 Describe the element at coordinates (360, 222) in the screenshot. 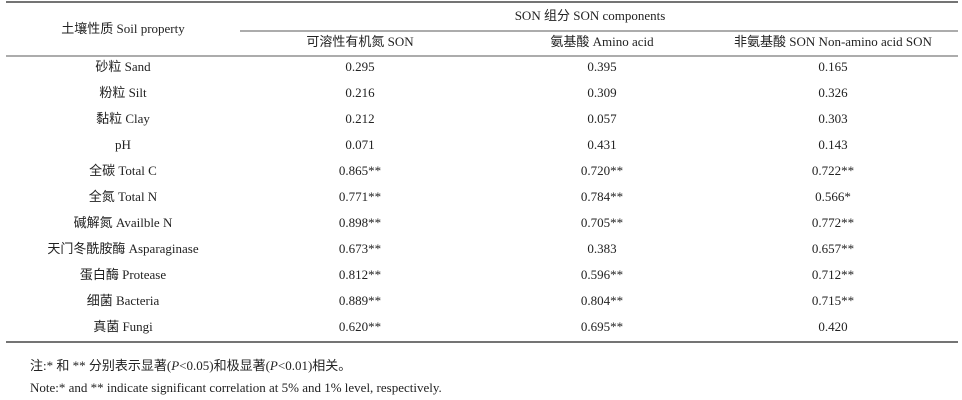

I see `cell-value: 0.898**` at that location.